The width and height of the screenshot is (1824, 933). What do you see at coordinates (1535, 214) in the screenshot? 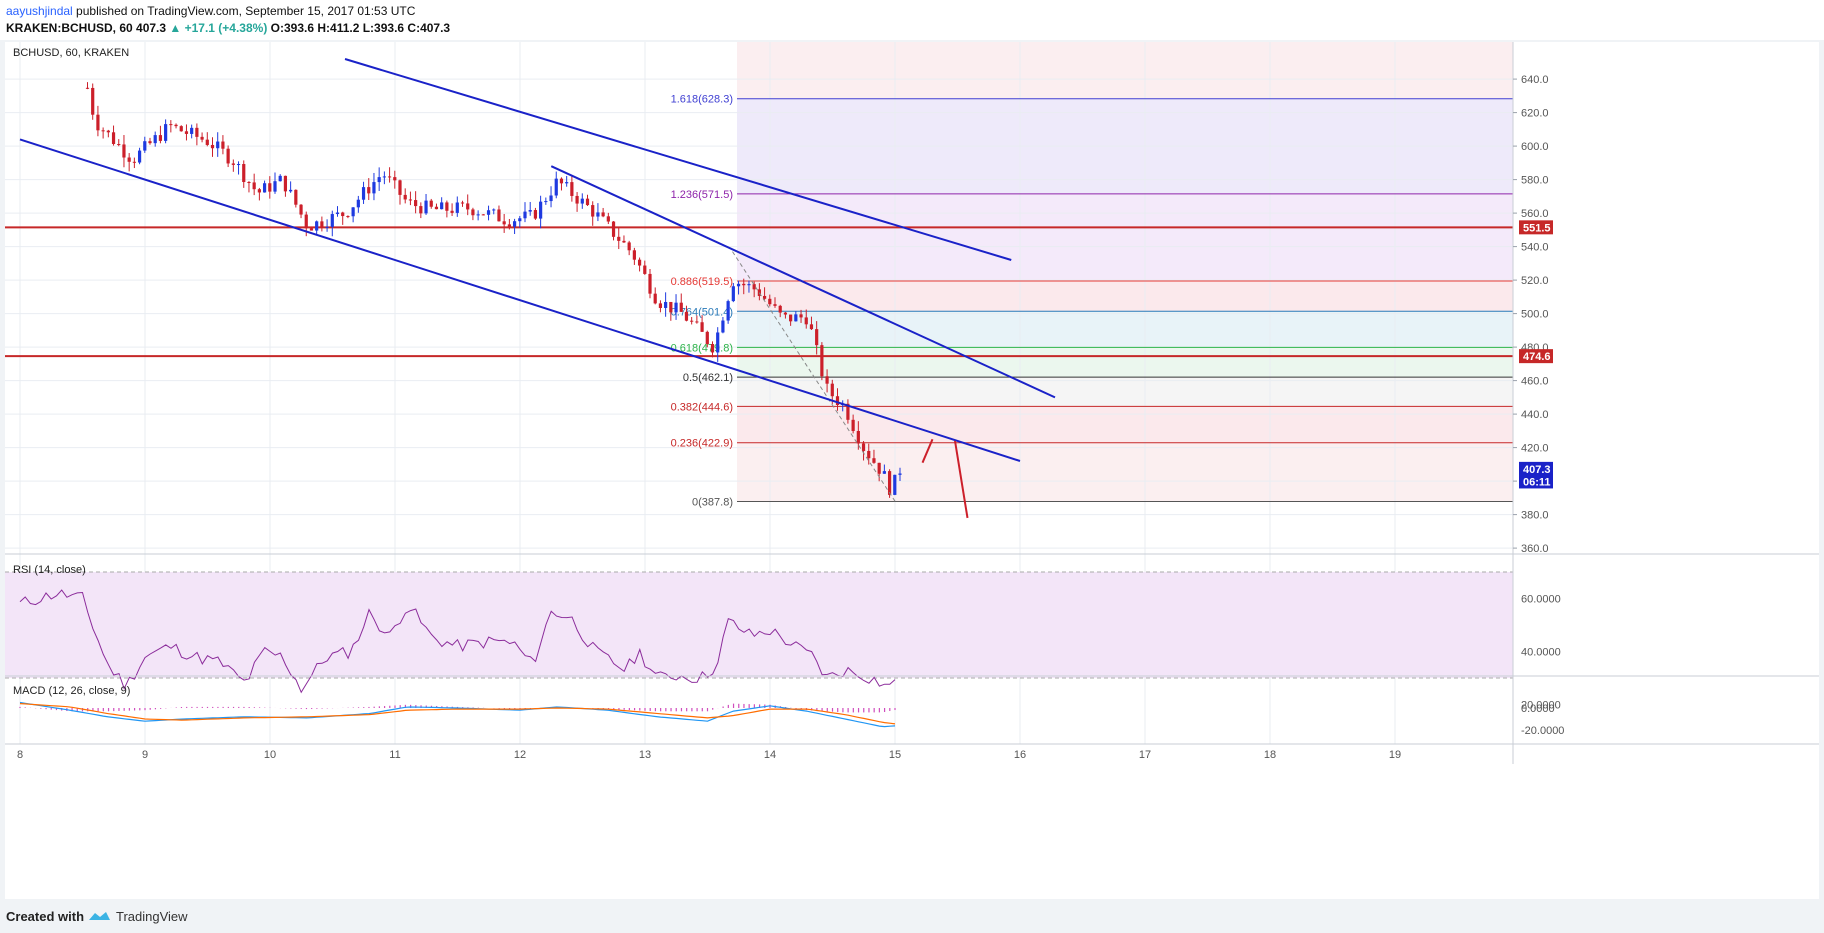
I see `price-tick-label: 560.0` at bounding box center [1535, 214].